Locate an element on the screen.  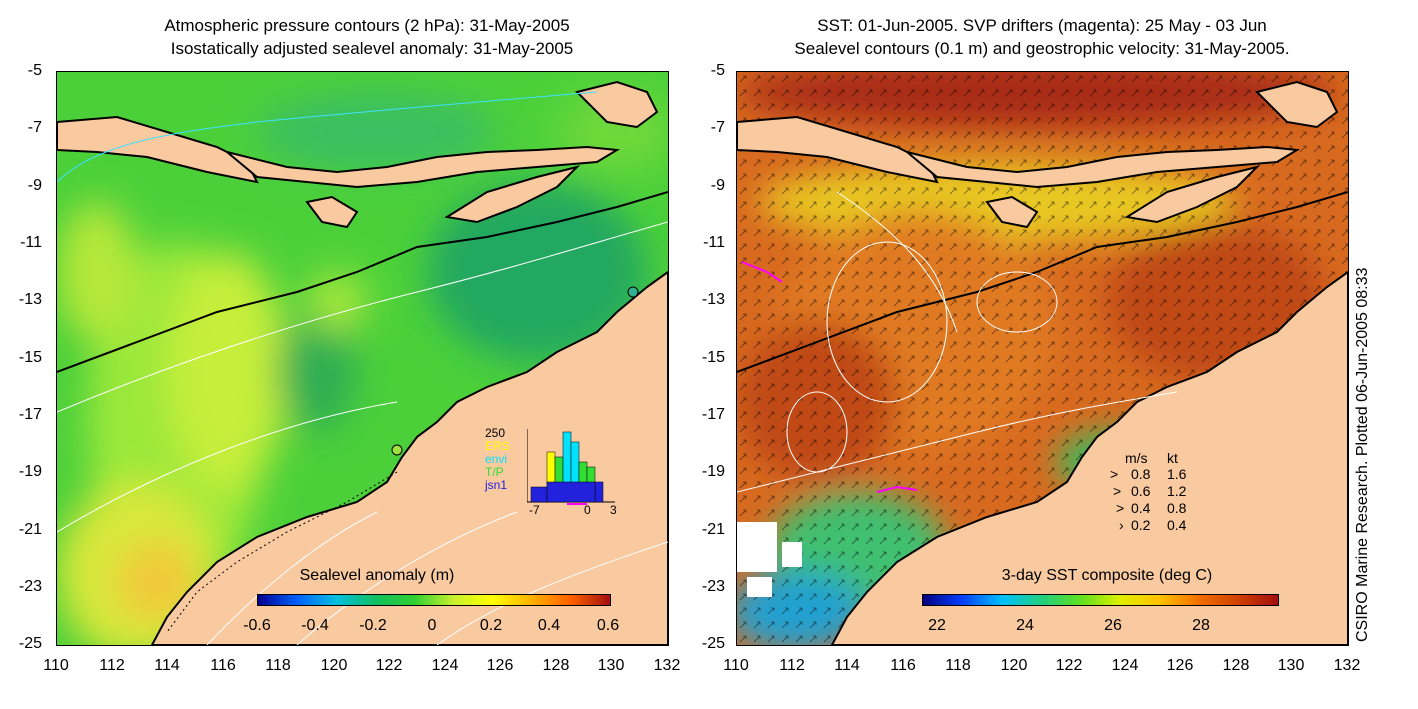
legend-ms: 0.8 is located at coordinates (1141, 474).